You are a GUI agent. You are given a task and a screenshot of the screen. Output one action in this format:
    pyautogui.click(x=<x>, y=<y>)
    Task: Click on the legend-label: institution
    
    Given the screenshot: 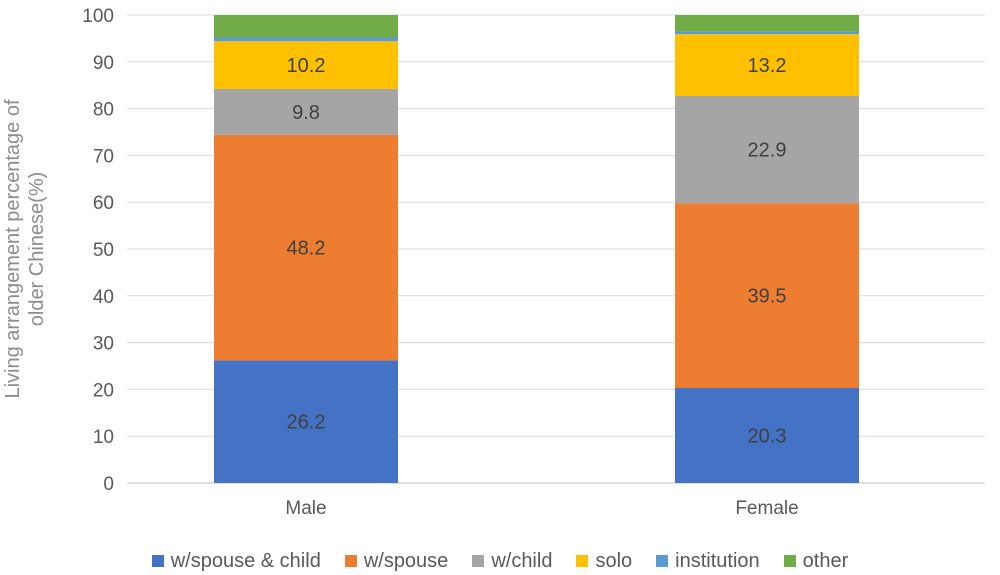 What is the action you would take?
    pyautogui.click(x=717, y=560)
    